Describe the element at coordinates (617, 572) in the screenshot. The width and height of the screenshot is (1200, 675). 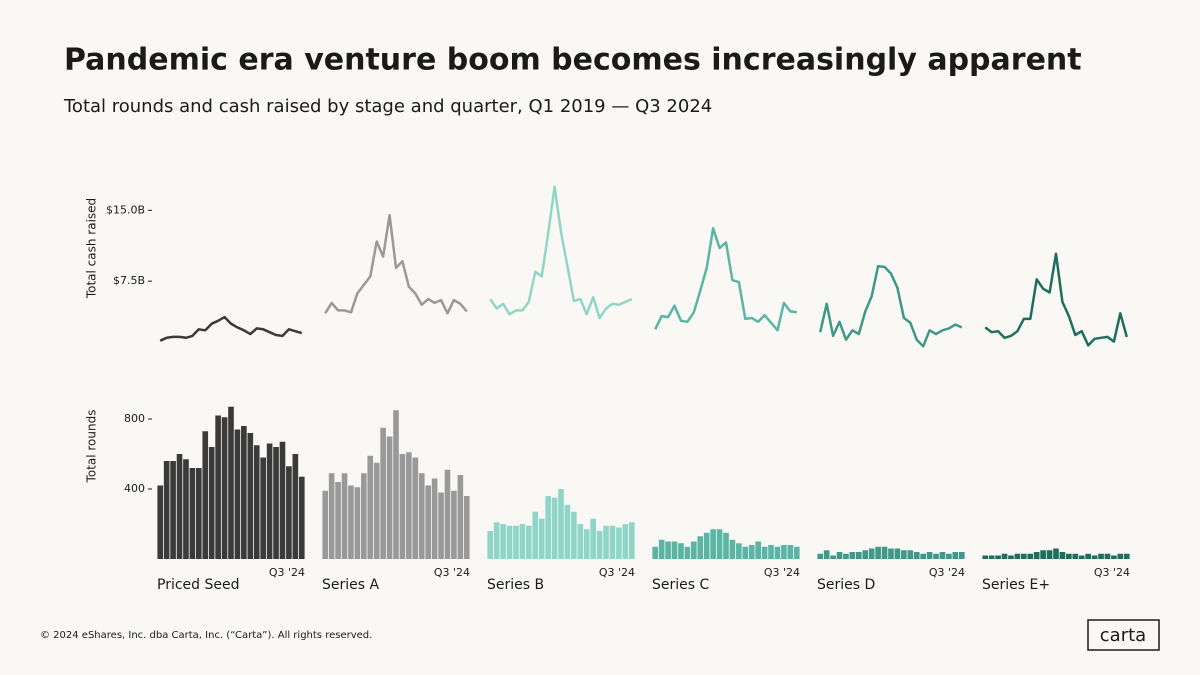
I see `x-end-label: Q3 '24` at that location.